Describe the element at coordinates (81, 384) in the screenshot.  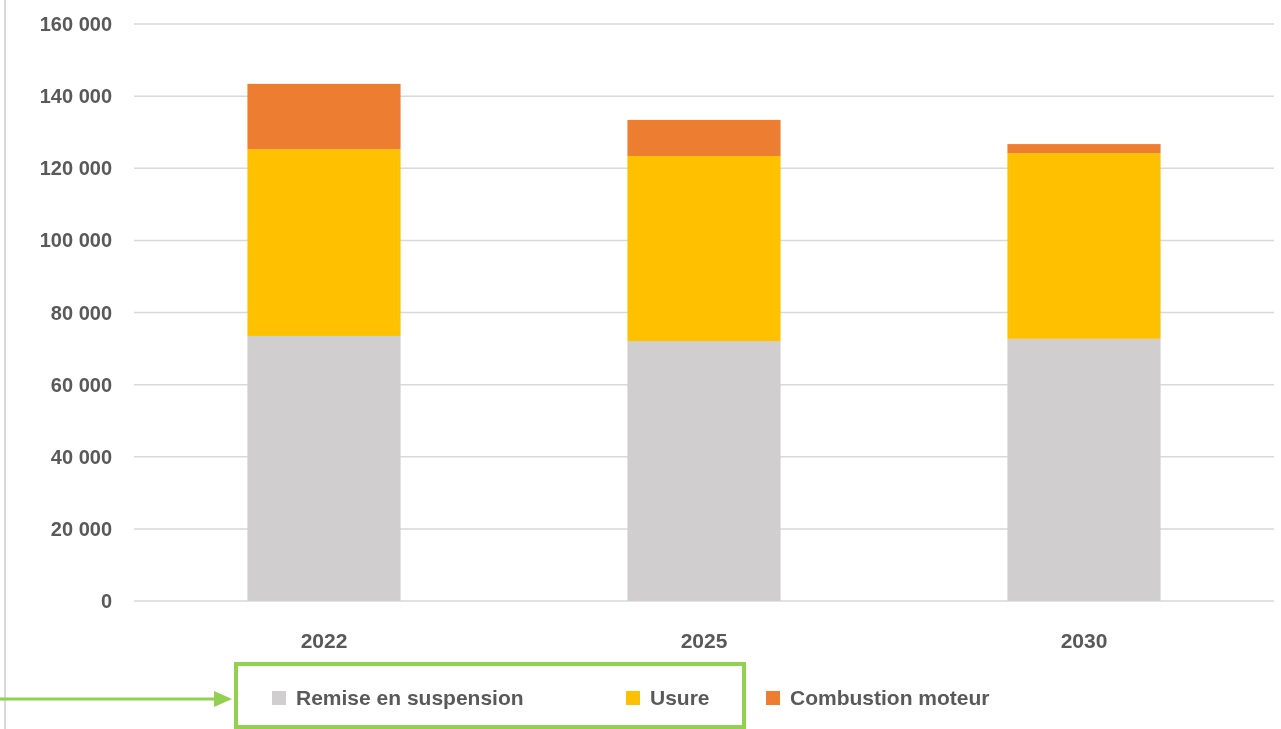
I see `y-tick-label: 60 000` at that location.